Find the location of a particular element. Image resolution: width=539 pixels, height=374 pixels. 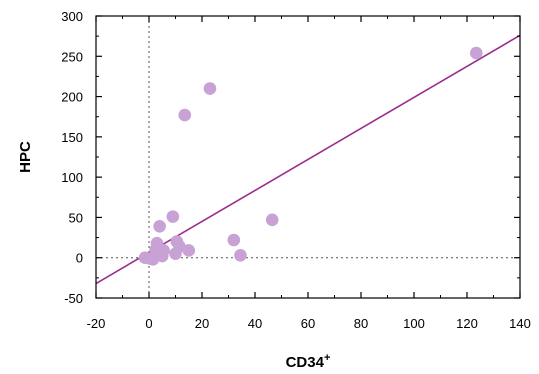

x-tick-label: 60 is located at coordinates (308, 323).